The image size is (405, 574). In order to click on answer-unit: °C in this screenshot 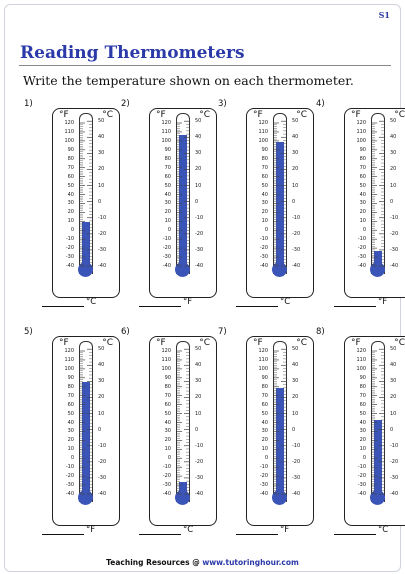, I will do `click(91, 302)`.